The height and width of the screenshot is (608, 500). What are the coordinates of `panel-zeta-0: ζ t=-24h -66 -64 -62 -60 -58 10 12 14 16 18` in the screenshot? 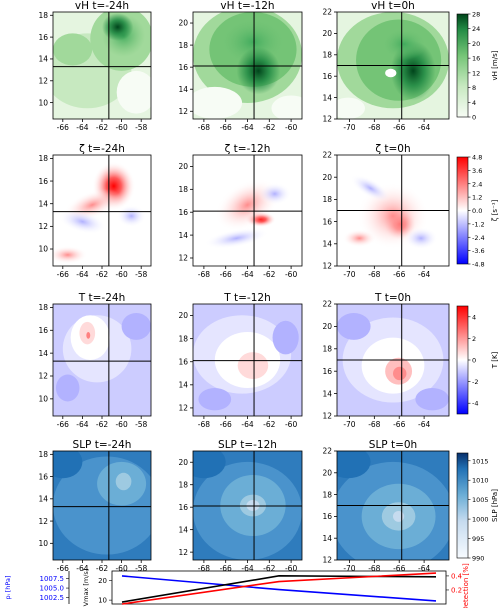 It's located at (95, 211).